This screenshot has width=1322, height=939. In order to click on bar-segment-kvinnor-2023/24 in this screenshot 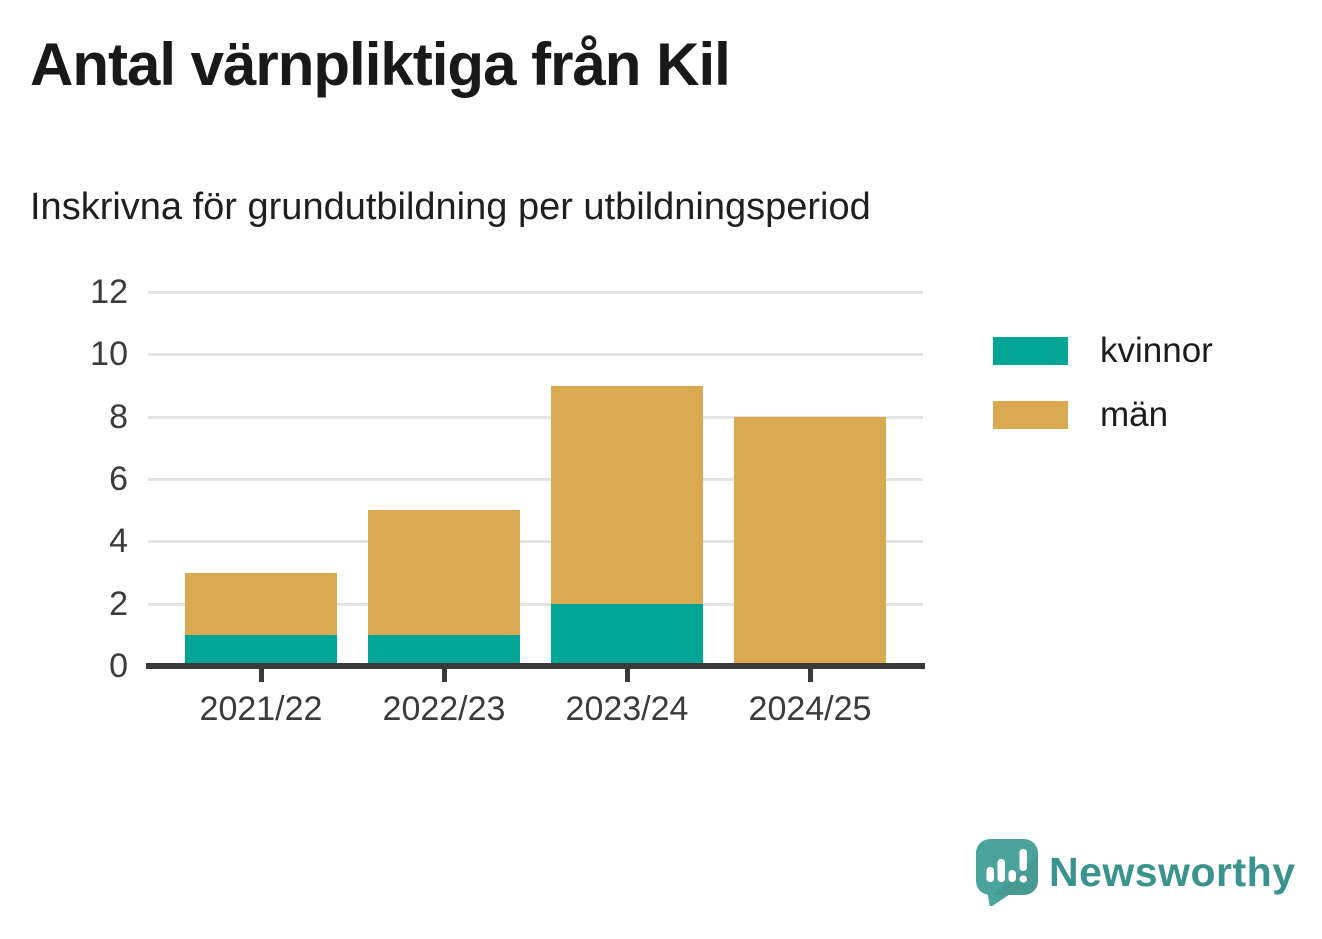, I will do `click(627, 634)`.